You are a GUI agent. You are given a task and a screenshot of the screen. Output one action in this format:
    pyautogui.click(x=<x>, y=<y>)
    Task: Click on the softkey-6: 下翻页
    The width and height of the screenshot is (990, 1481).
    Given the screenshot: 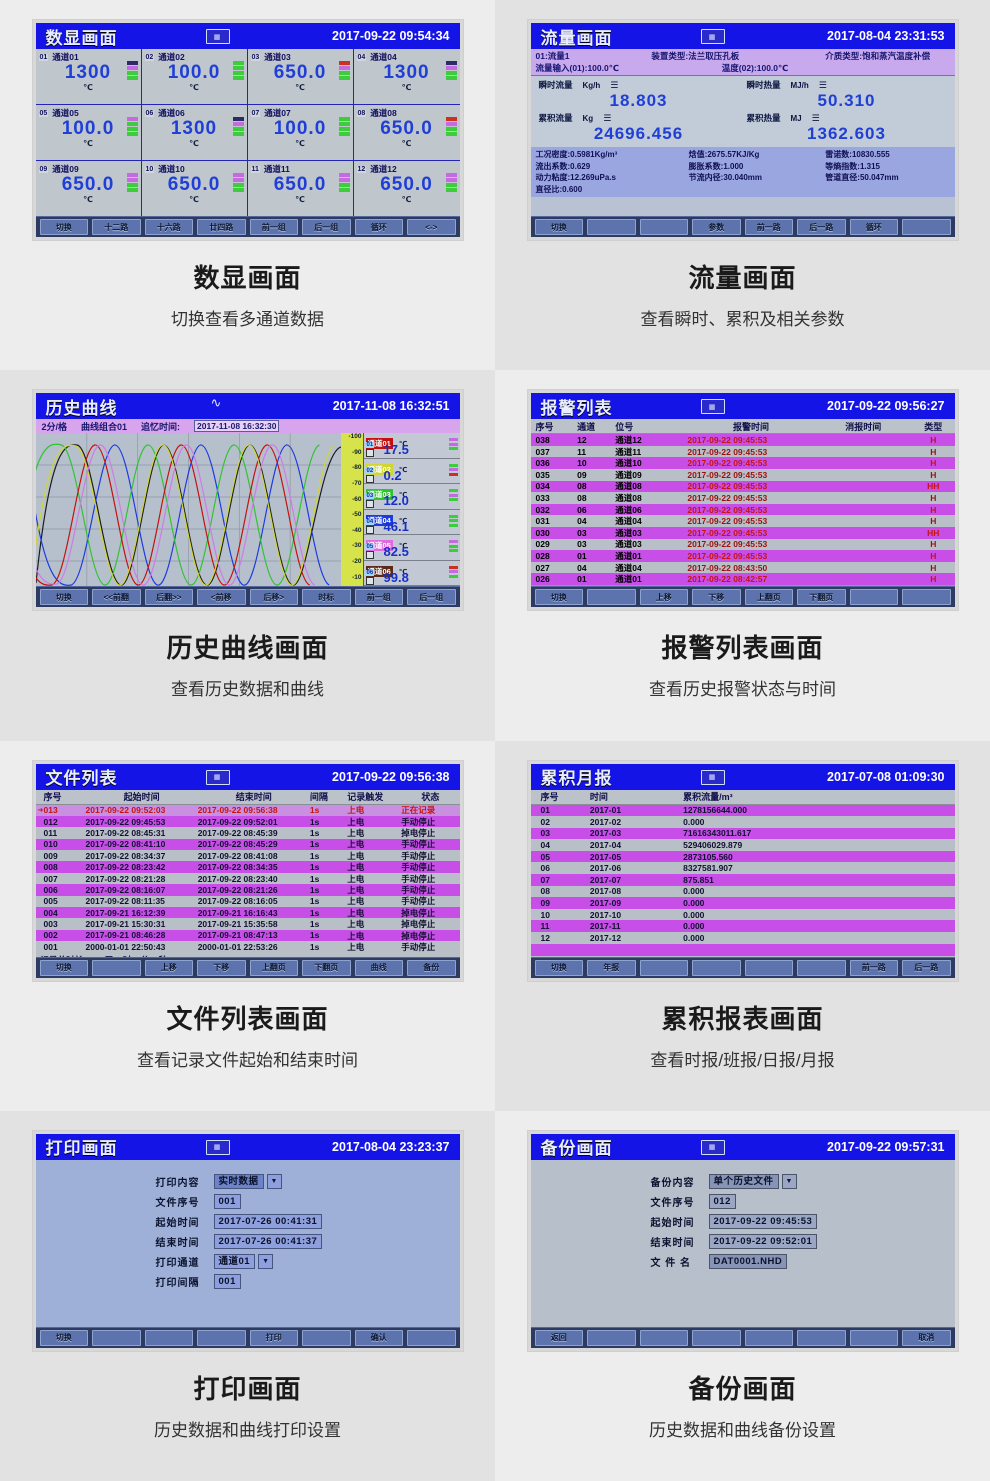 What is the action you would take?
    pyautogui.click(x=326, y=967)
    